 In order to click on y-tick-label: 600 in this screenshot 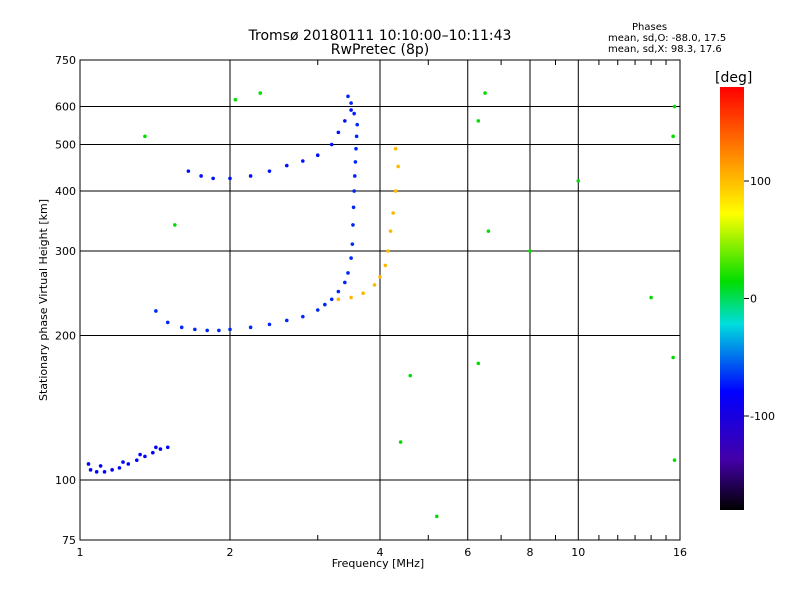, I will do `click(65, 107)`.